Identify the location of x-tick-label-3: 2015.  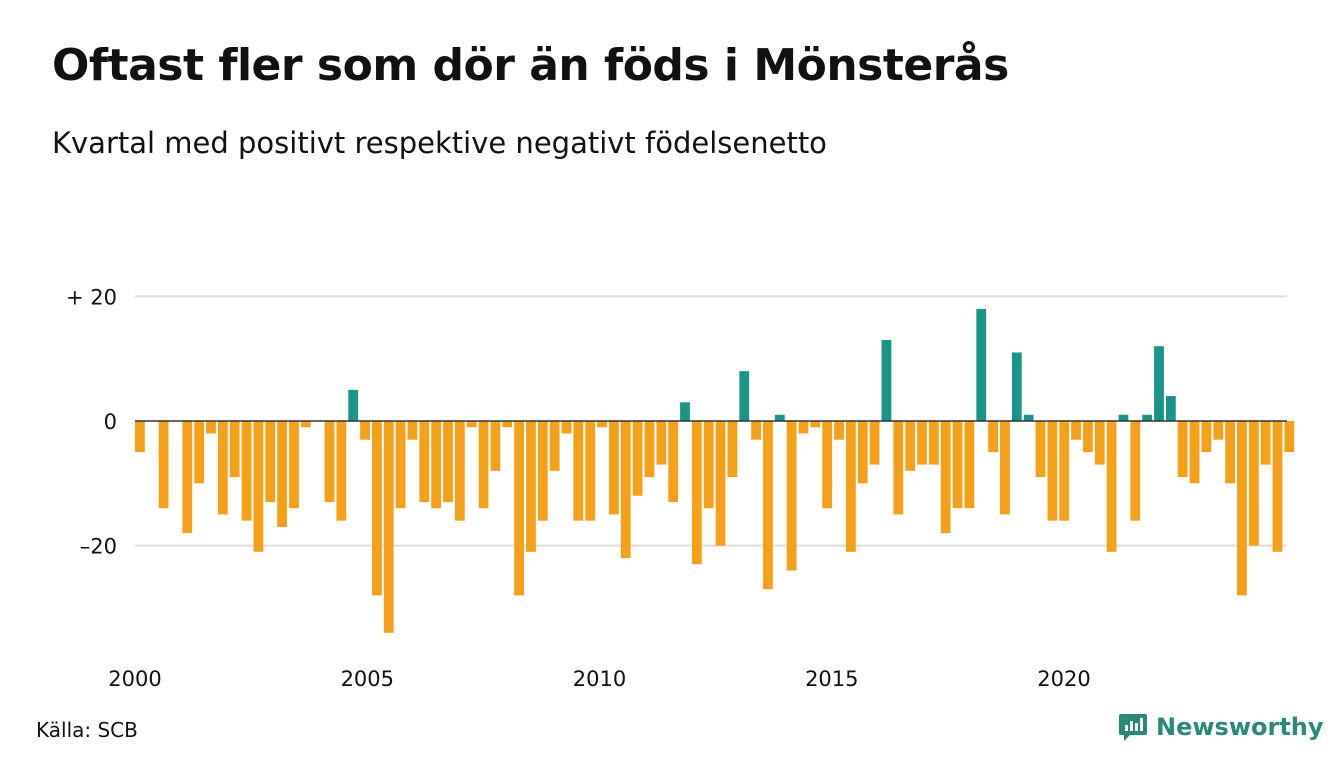
(831, 679).